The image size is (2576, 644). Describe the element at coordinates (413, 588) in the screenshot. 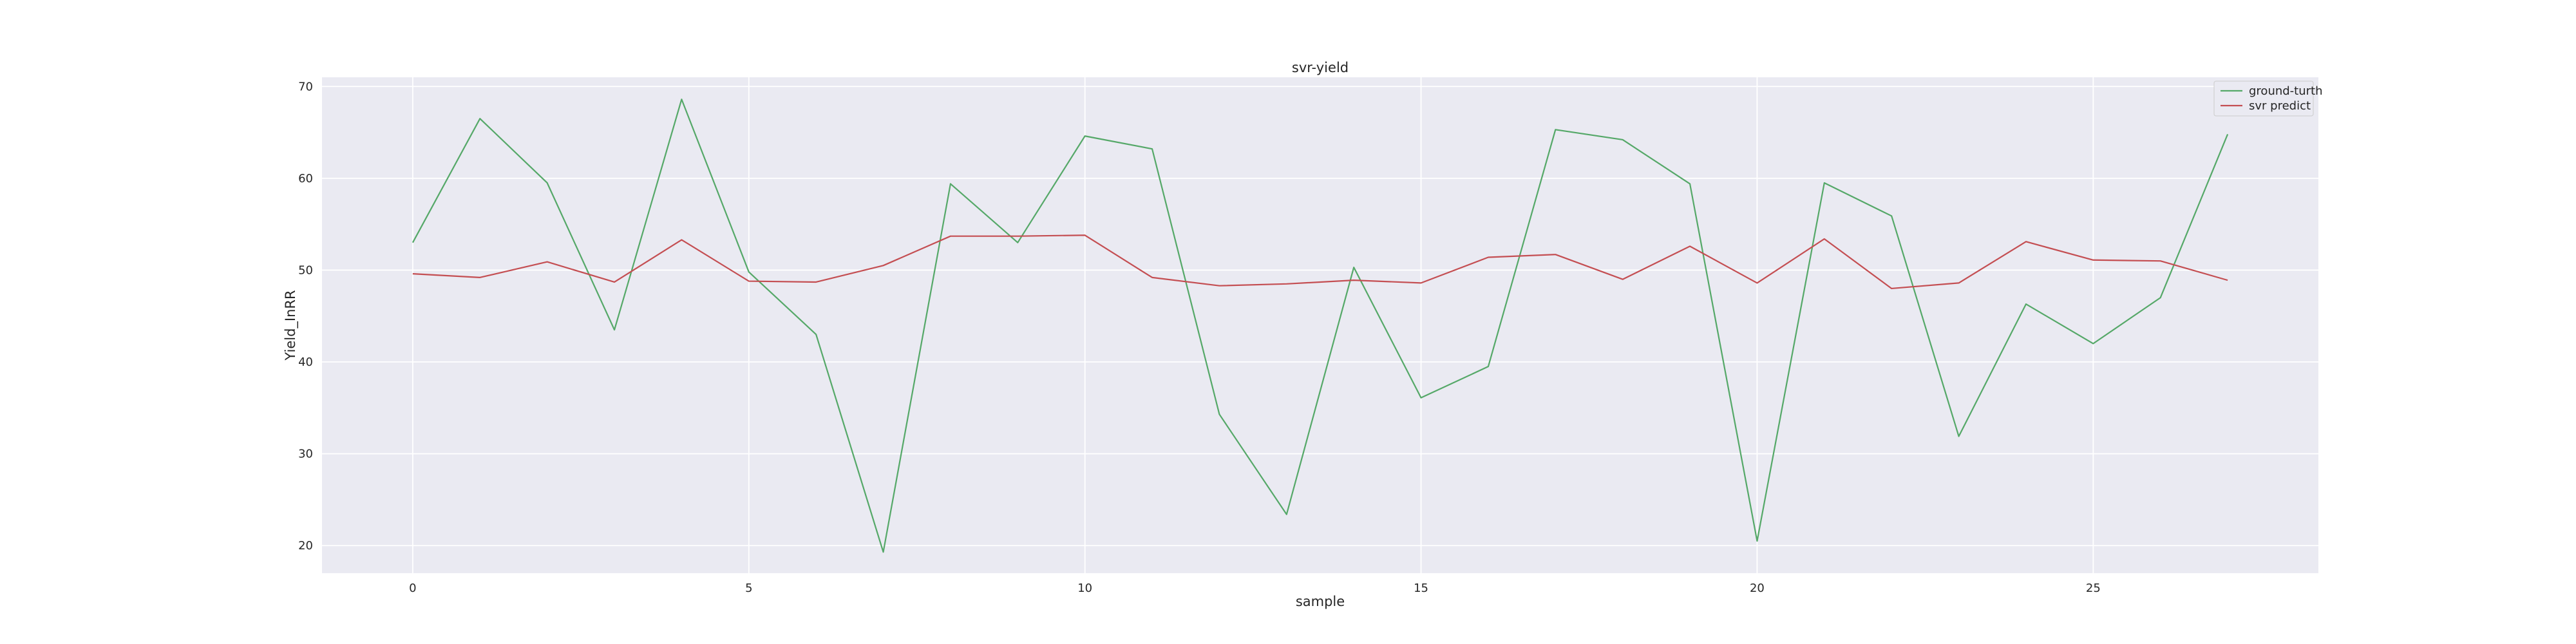

I see `x-tick-label: 0` at that location.